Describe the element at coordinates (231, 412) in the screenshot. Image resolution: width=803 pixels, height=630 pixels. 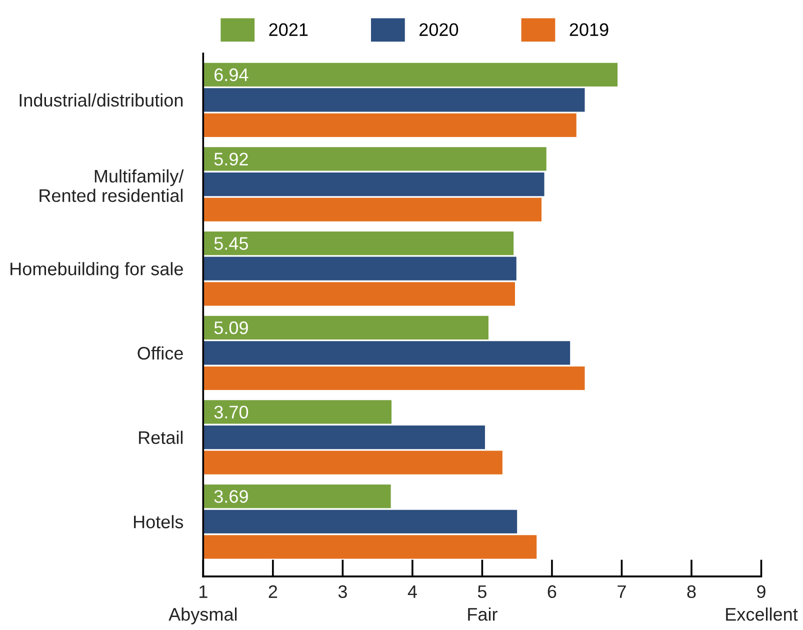
I see `data-label: 3.70` at that location.